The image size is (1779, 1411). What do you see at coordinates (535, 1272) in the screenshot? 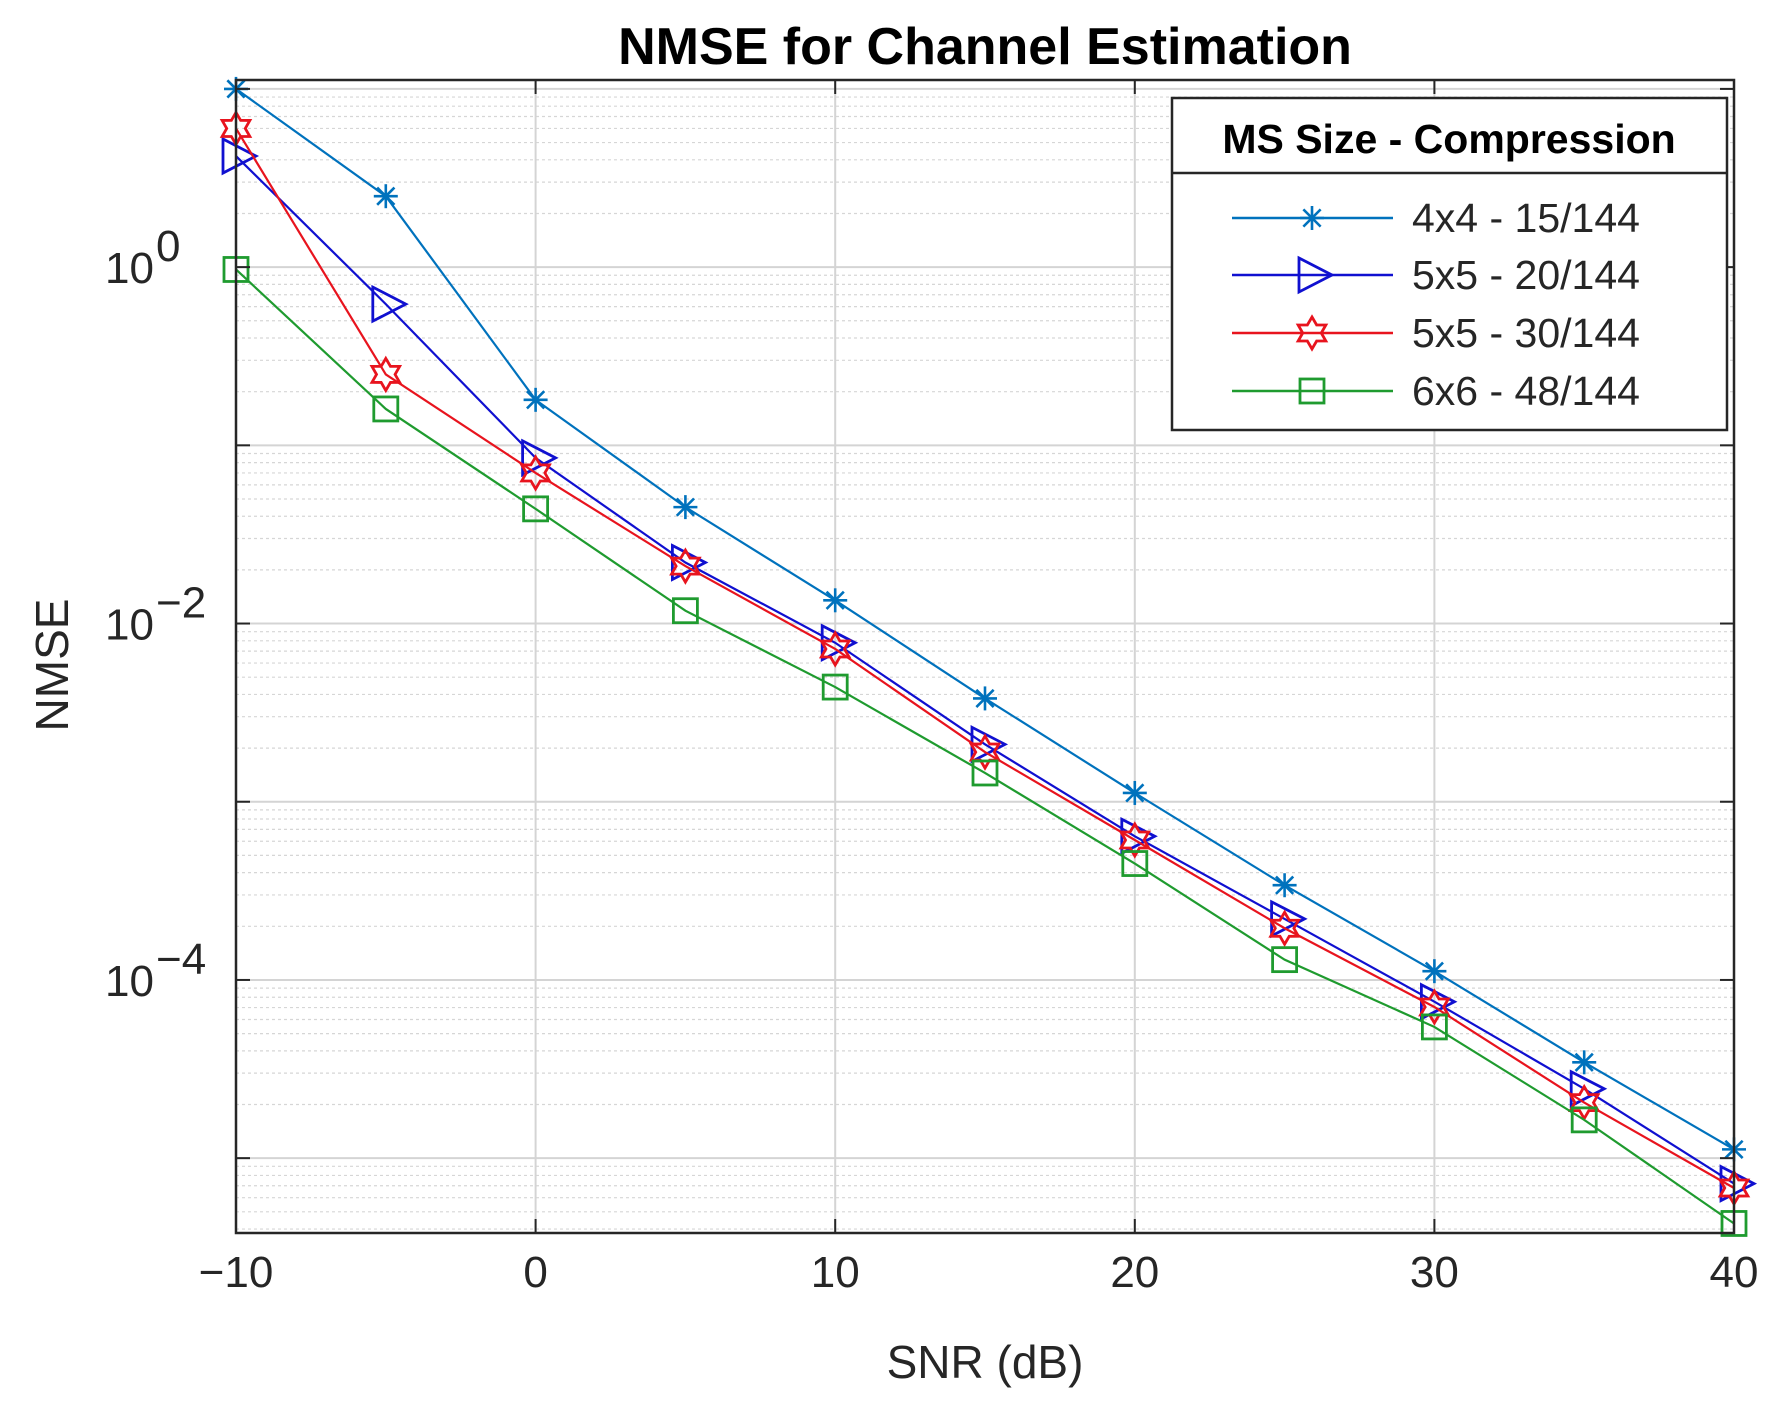
I see `x-tick-label: 0` at bounding box center [535, 1272].